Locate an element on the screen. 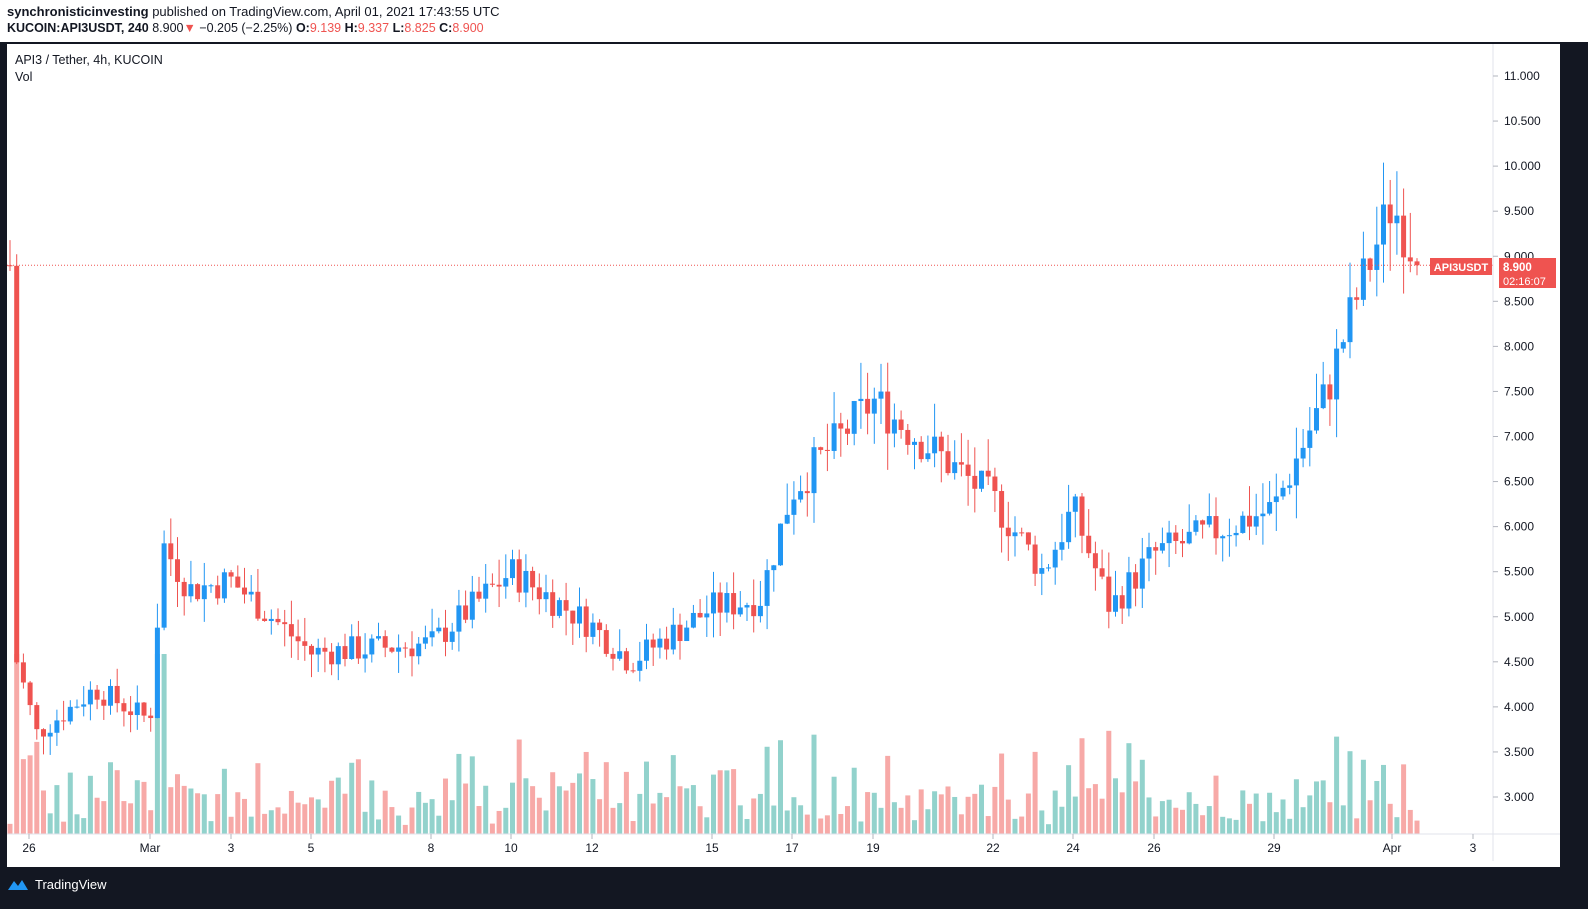 The height and width of the screenshot is (909, 1588). legend-title: API3 / Tether, 4h, KUCOIN is located at coordinates (89, 60).